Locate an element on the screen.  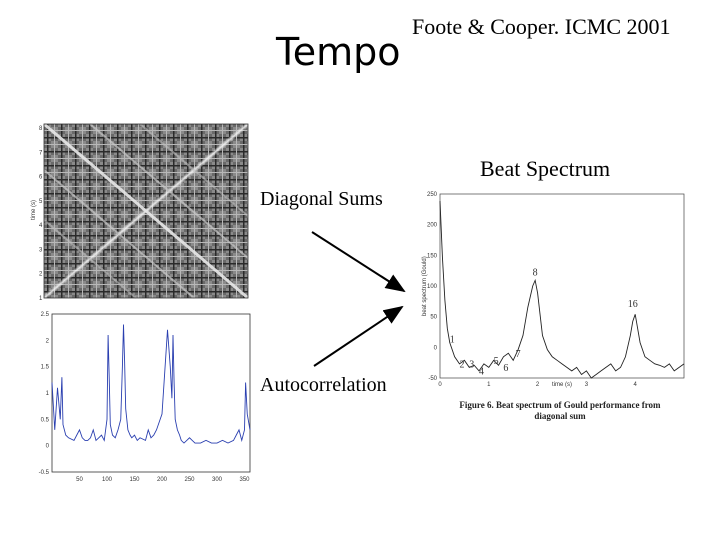
acf-y-tick: 2.5 is located at coordinates (45, 315).